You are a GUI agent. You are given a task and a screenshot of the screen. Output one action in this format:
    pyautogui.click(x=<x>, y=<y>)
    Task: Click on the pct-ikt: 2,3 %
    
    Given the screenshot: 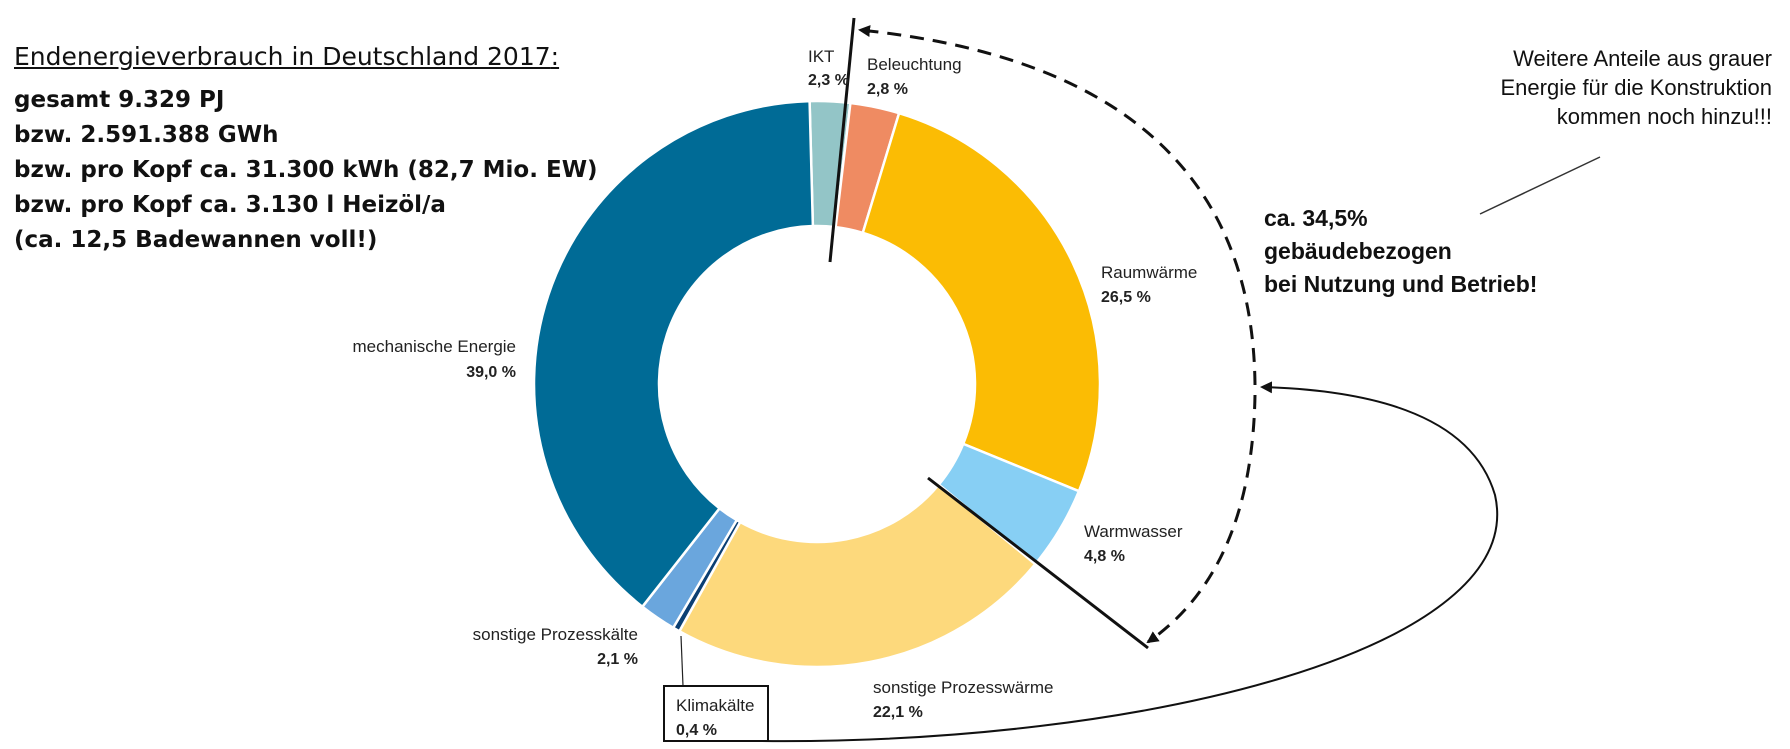 What is the action you would take?
    pyautogui.click(x=828, y=80)
    